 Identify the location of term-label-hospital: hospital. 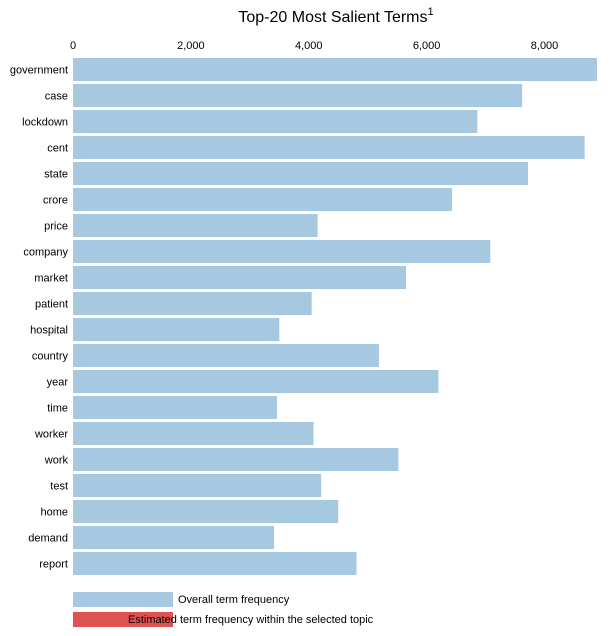
(49, 331).